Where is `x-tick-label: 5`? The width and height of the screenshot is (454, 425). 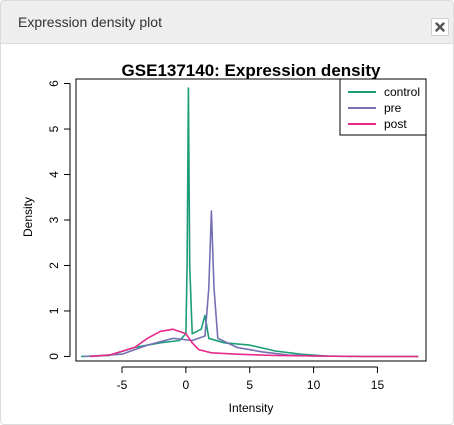 x-tick-label: 5 is located at coordinates (249, 385).